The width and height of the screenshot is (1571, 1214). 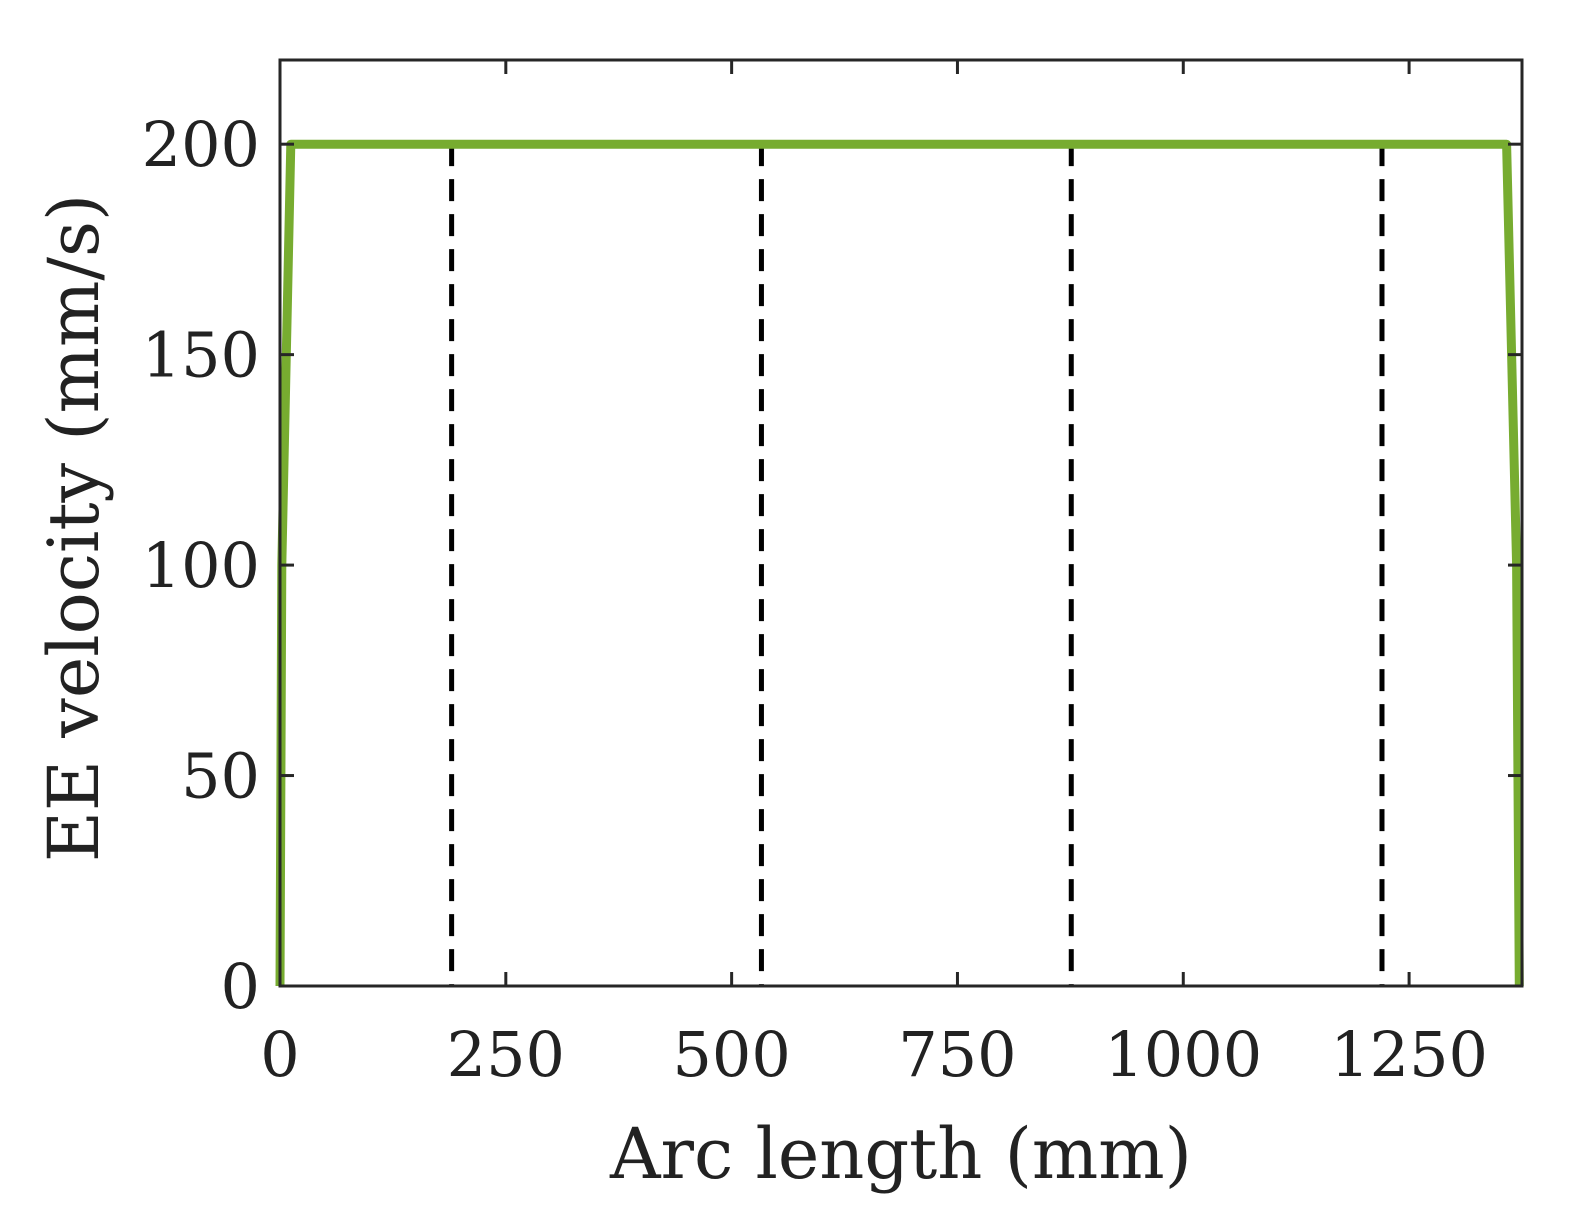 What do you see at coordinates (240, 986) in the screenshot?
I see `y-tick-label: 0` at bounding box center [240, 986].